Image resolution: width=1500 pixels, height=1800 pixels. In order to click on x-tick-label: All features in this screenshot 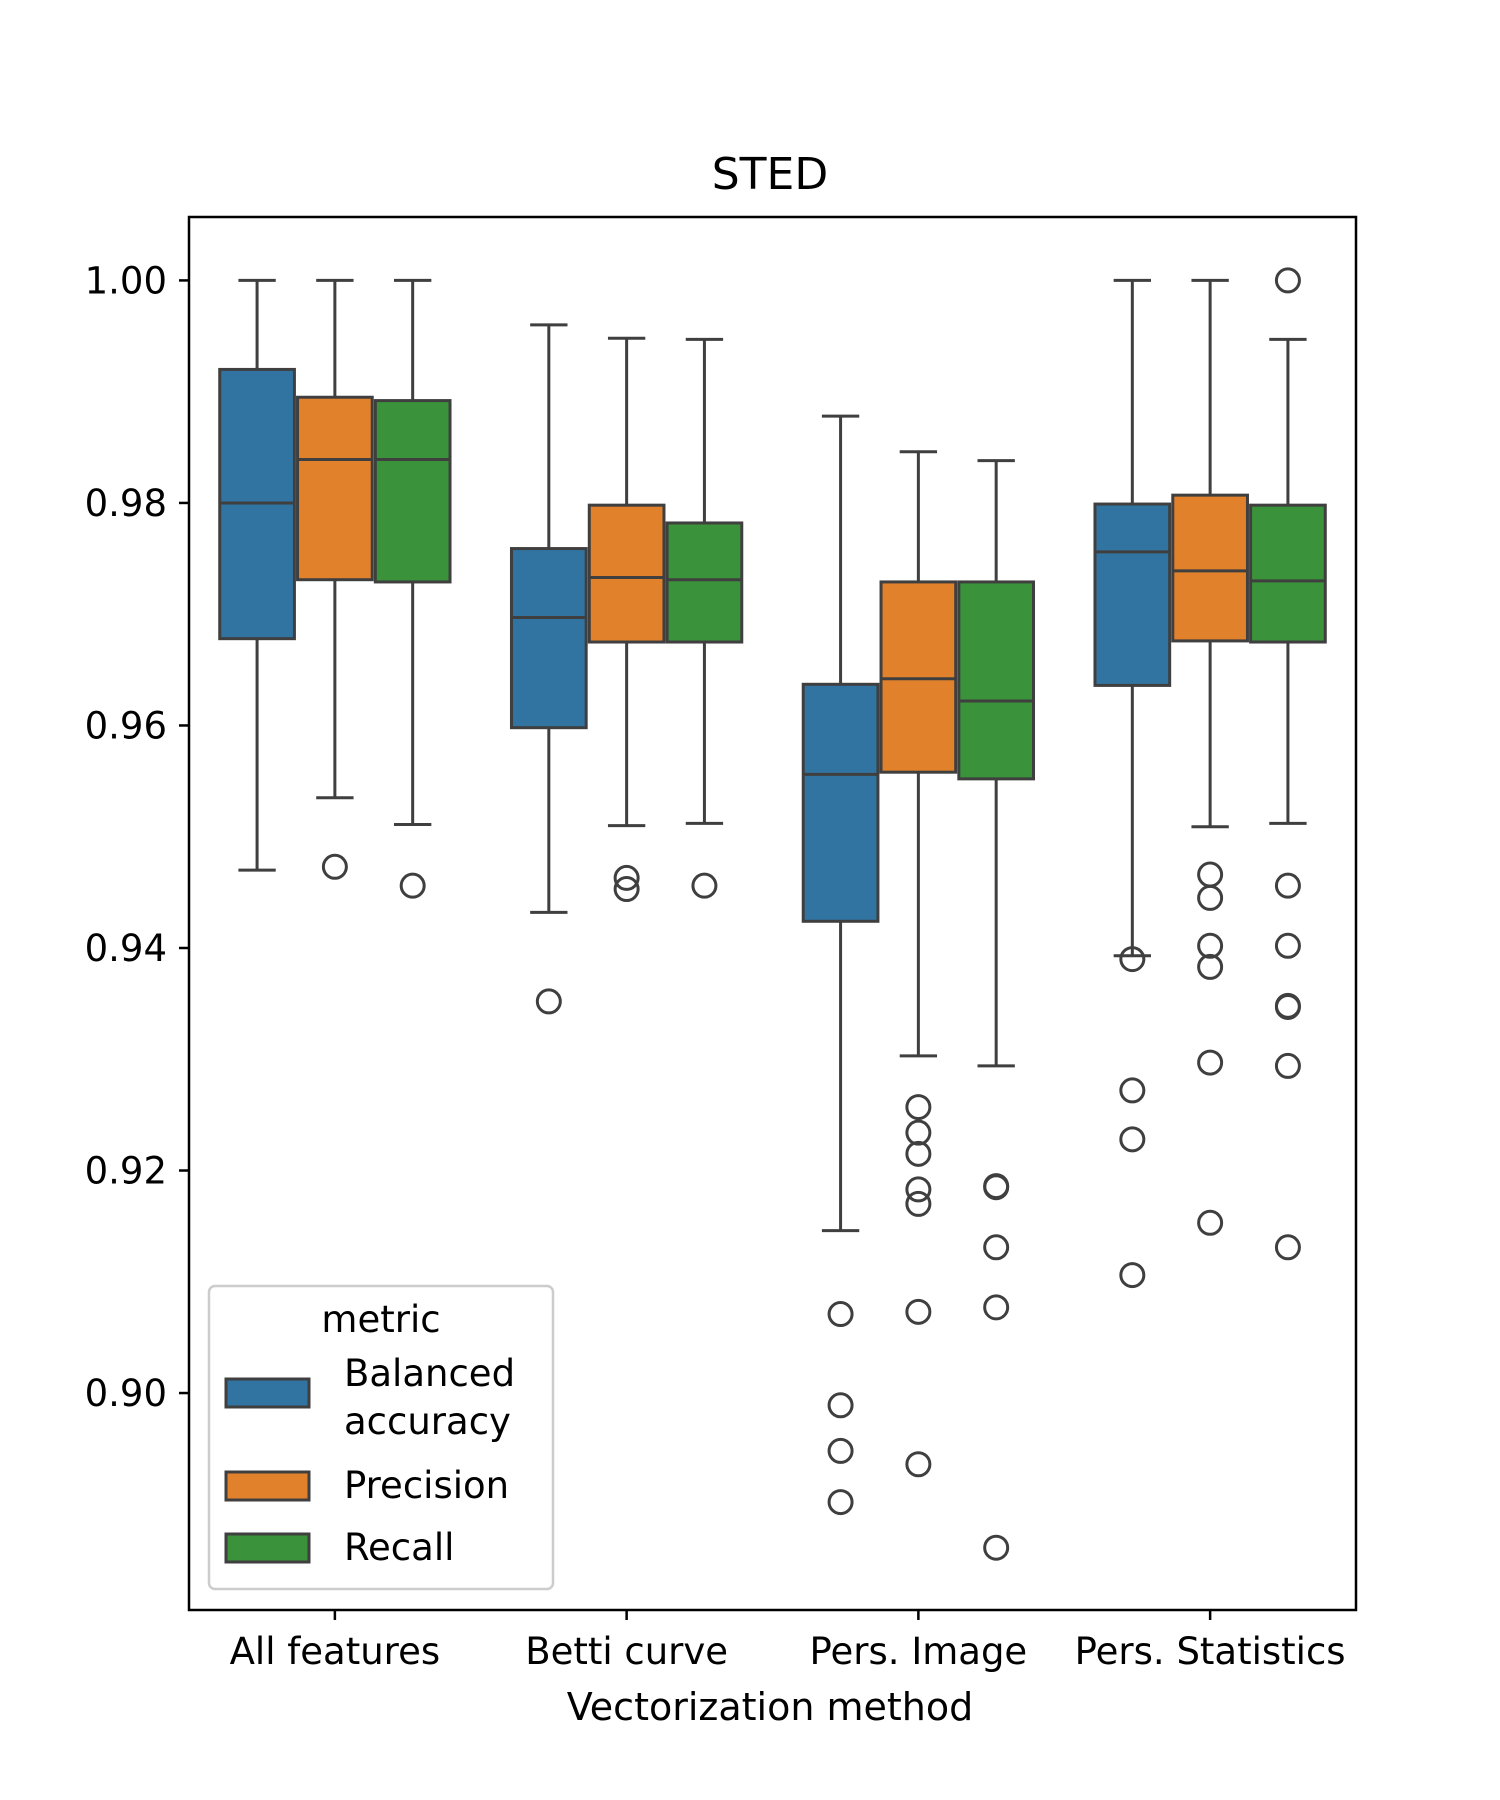, I will do `click(335, 1651)`.